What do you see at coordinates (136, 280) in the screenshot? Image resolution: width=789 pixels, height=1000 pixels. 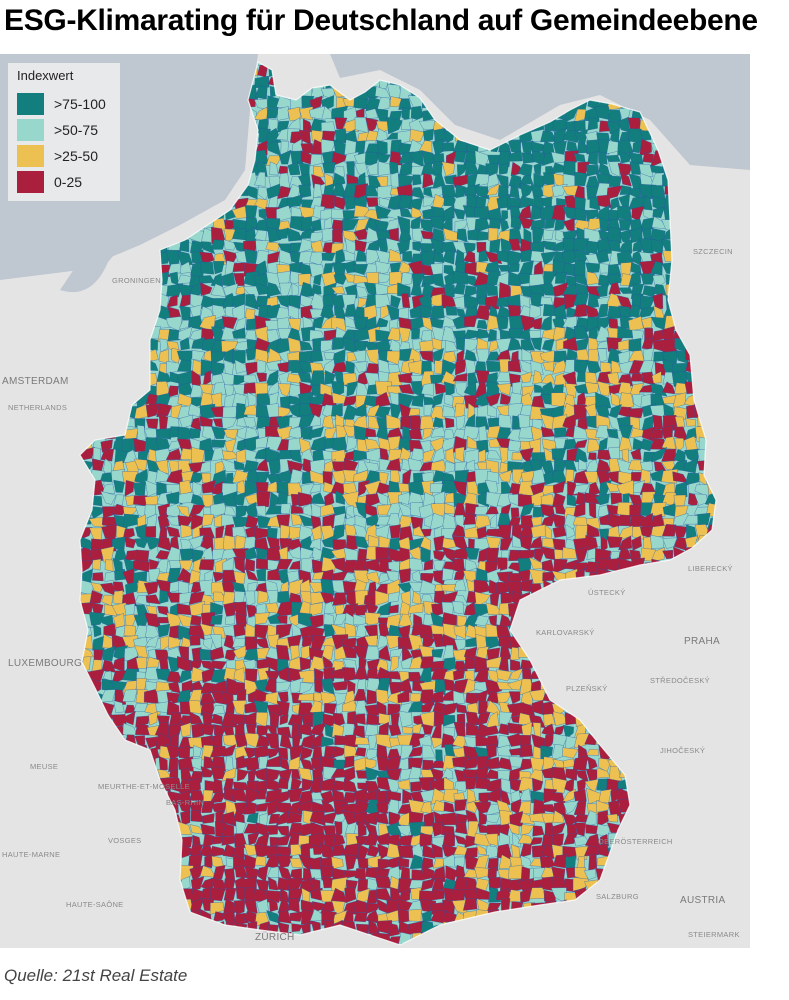 I see `place-label-groningen: GRONINGEN` at bounding box center [136, 280].